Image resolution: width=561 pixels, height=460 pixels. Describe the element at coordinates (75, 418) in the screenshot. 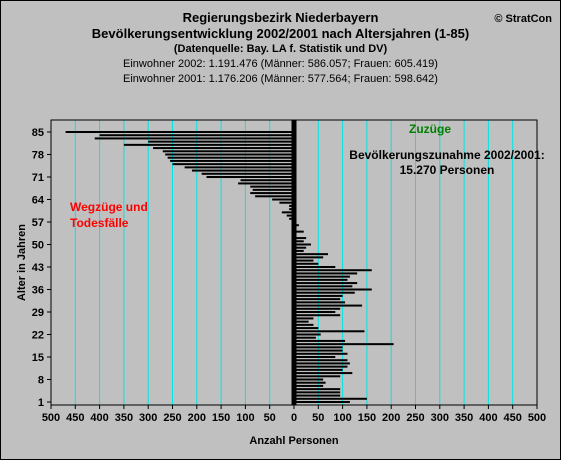

I see `x-tick-label: 450` at that location.